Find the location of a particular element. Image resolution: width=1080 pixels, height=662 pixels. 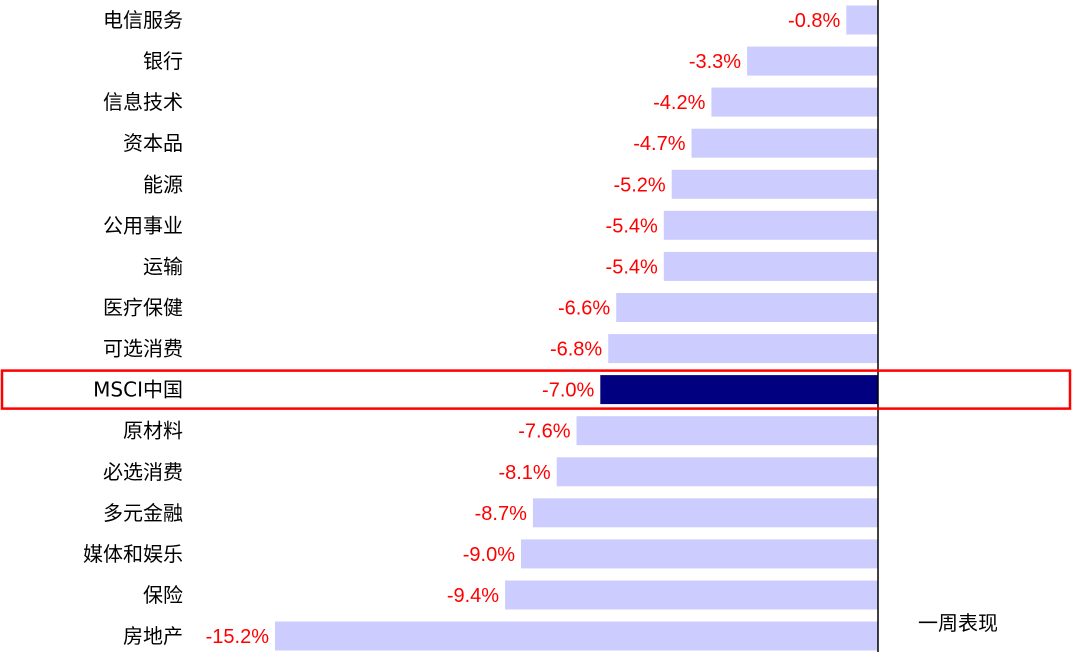

value-label: -7.6% is located at coordinates (544, 432).